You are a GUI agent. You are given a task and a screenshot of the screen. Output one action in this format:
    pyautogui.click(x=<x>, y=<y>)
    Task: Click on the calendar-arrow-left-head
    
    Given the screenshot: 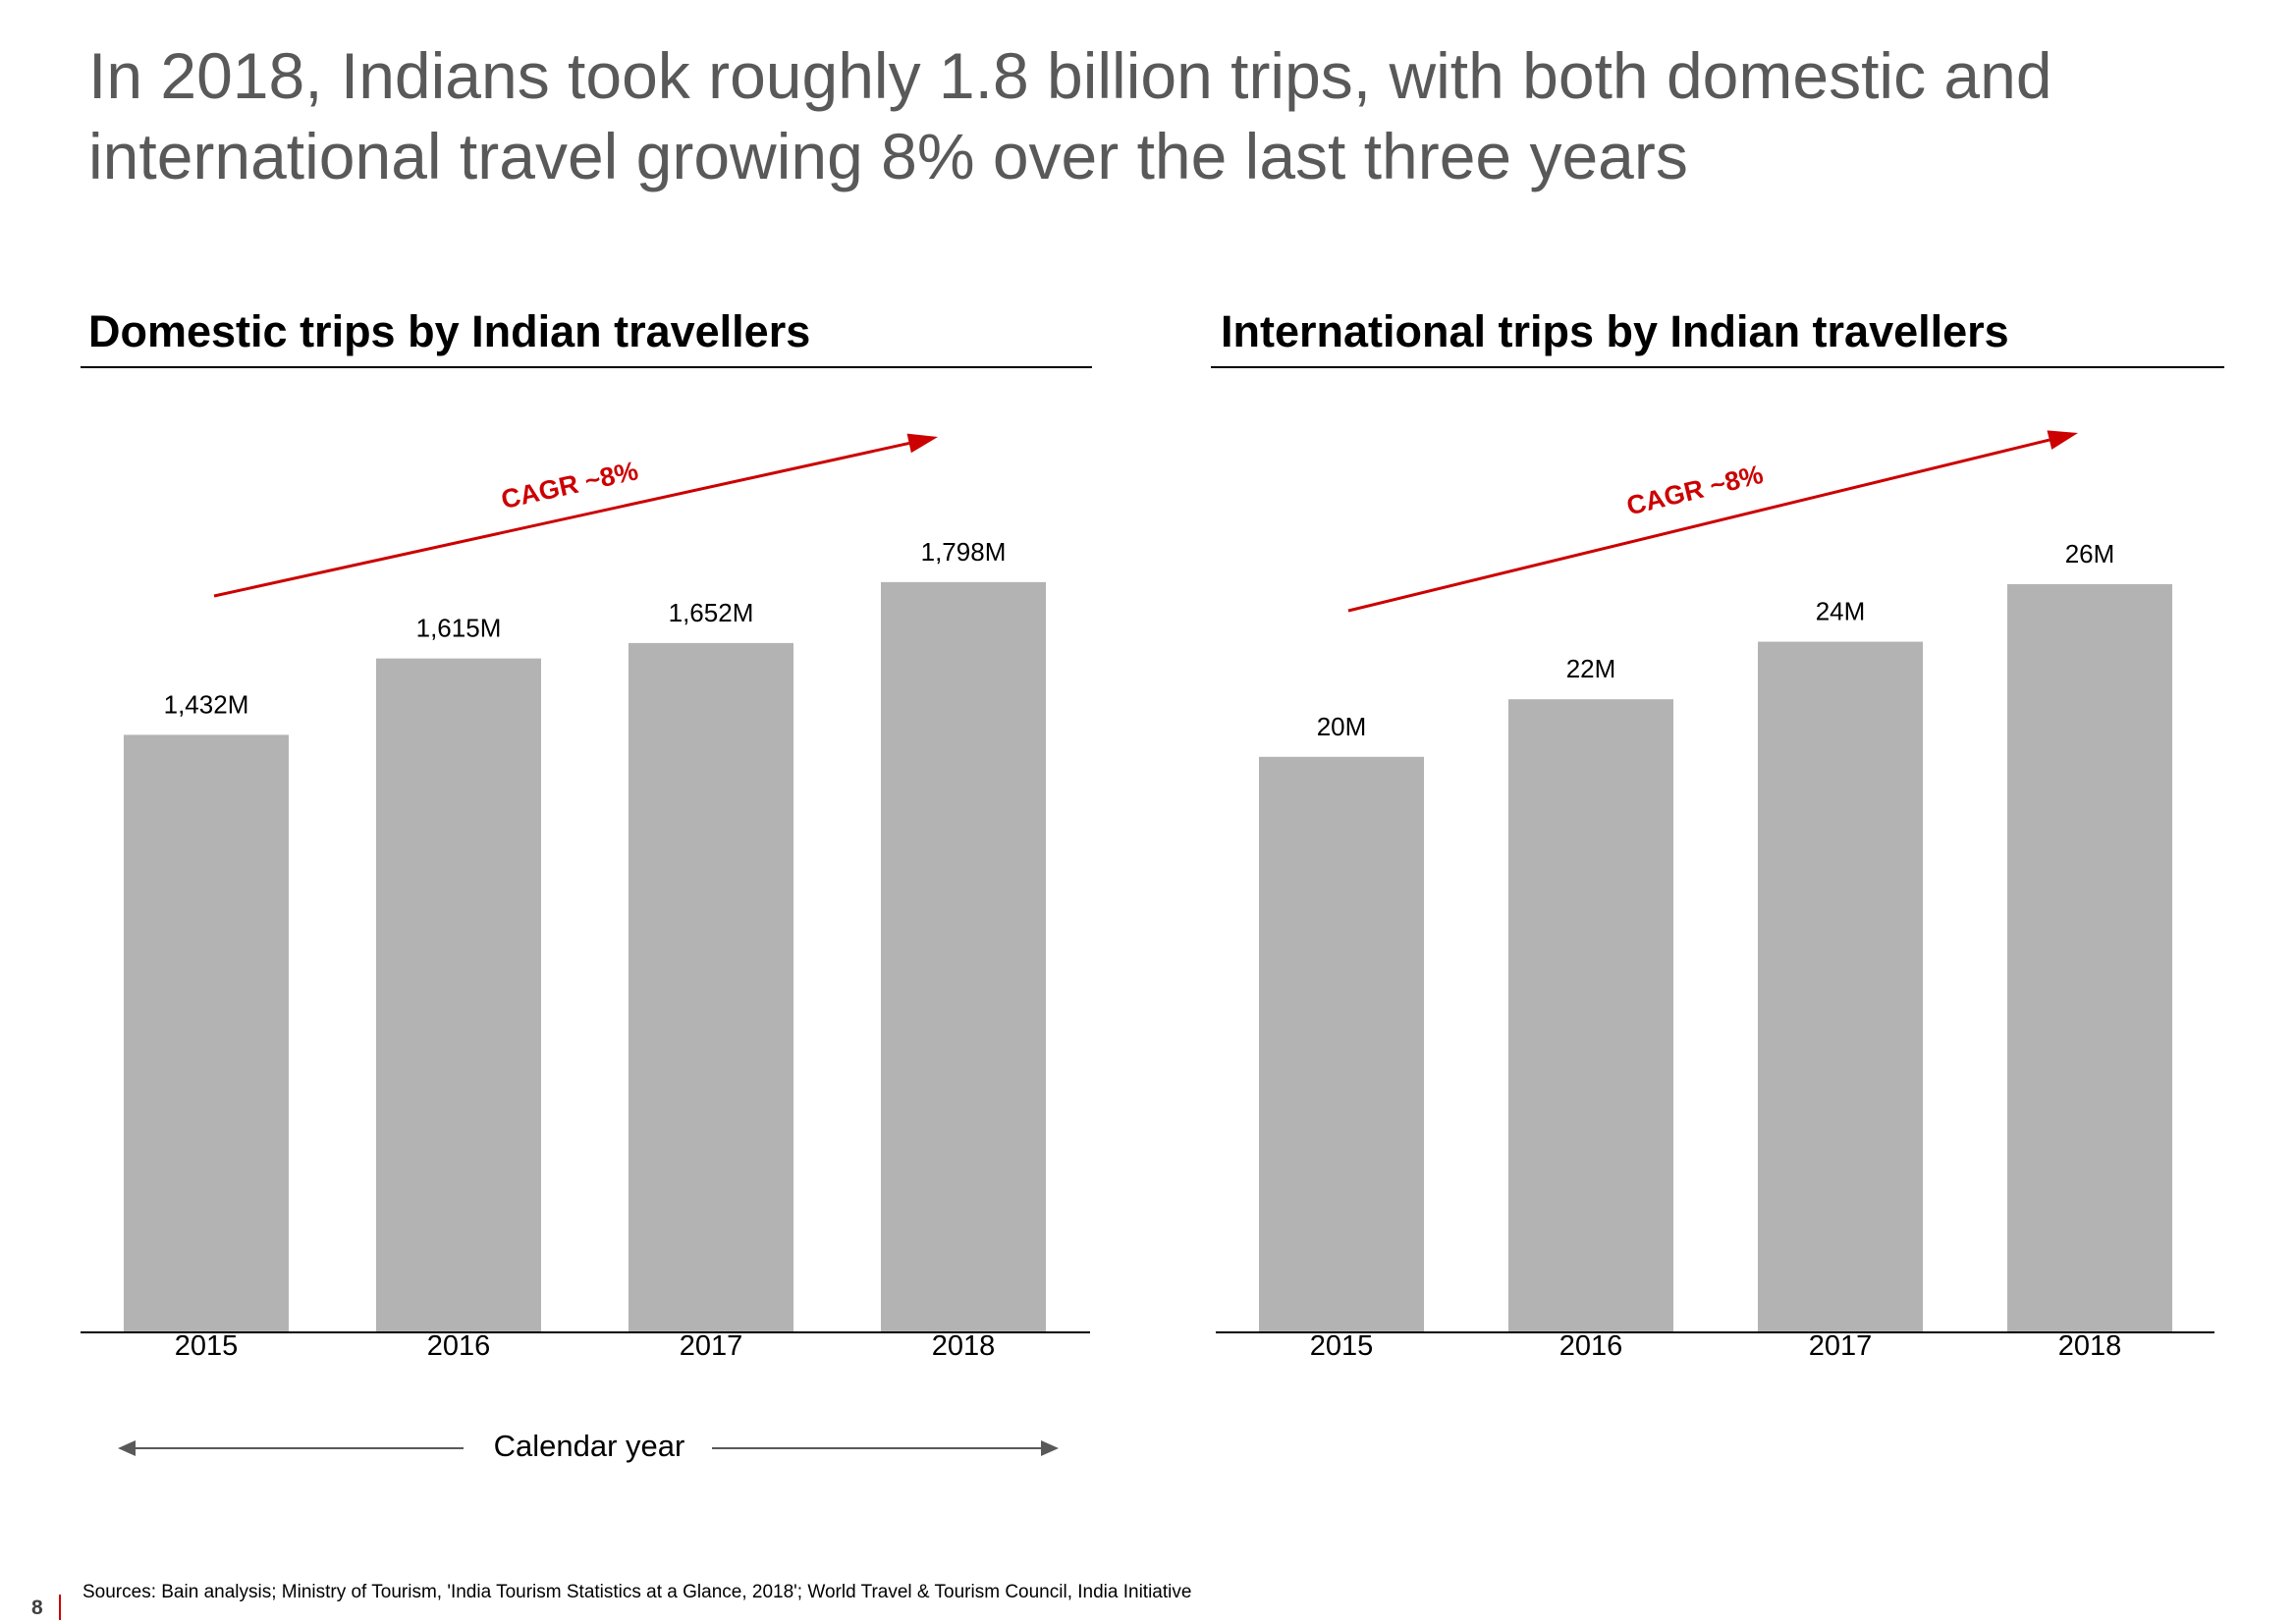 What is the action you would take?
    pyautogui.click(x=127, y=1448)
    